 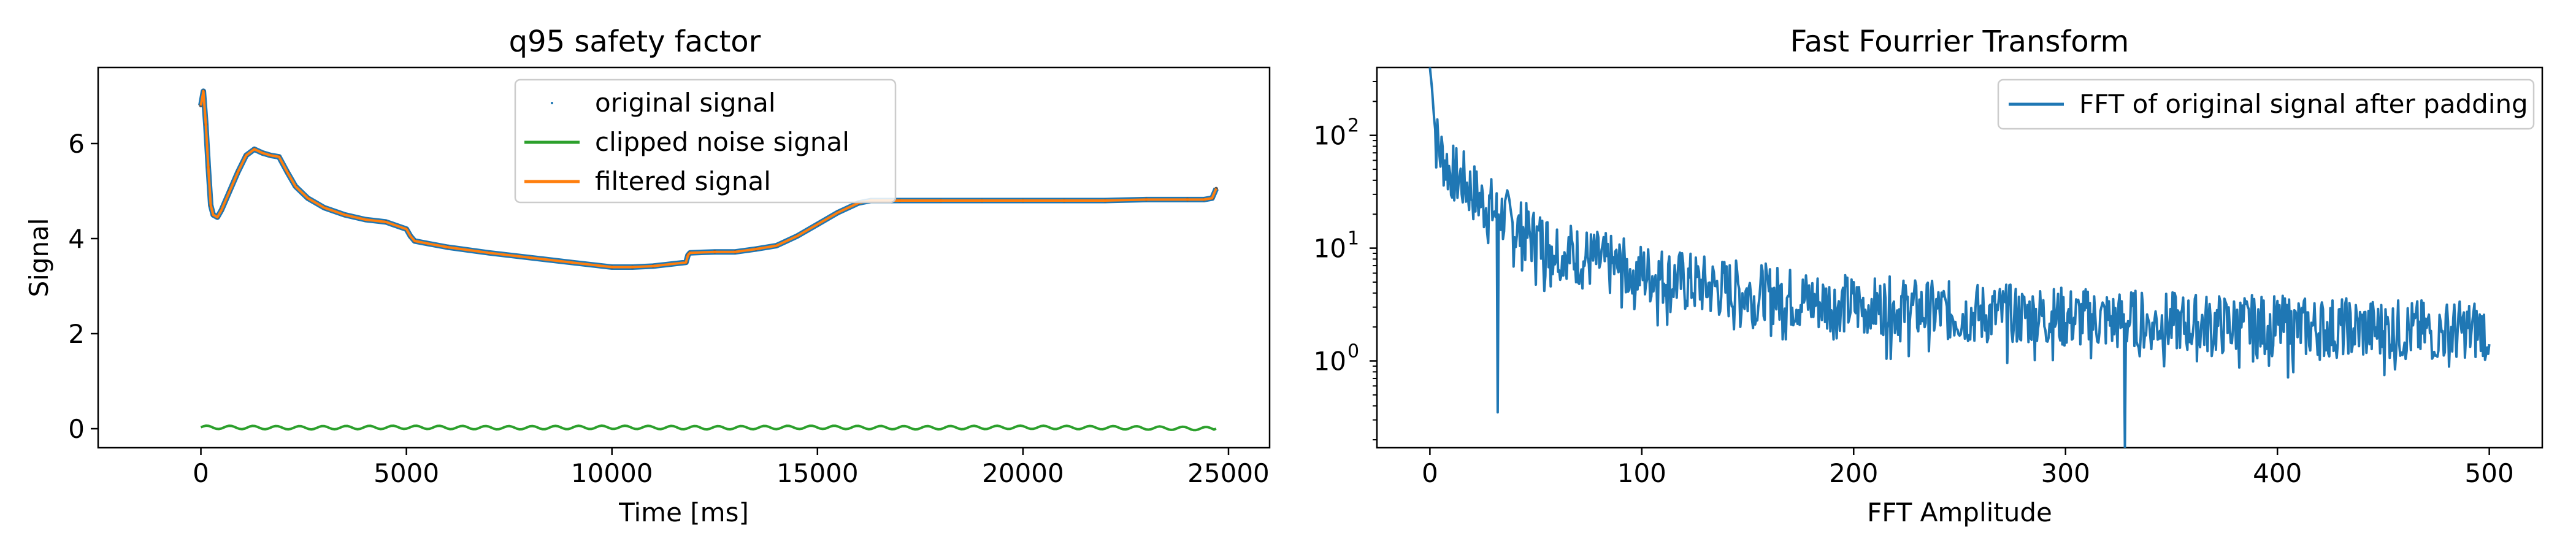 What do you see at coordinates (1353, 239) in the screenshot?
I see `y-tick-exponent: 1` at bounding box center [1353, 239].